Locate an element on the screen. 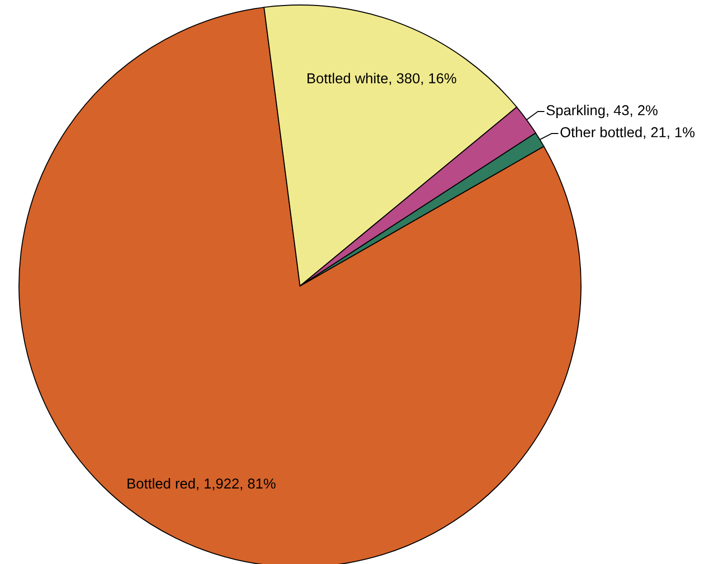  slice-label: Other bottled, 21, 1% is located at coordinates (627, 132).